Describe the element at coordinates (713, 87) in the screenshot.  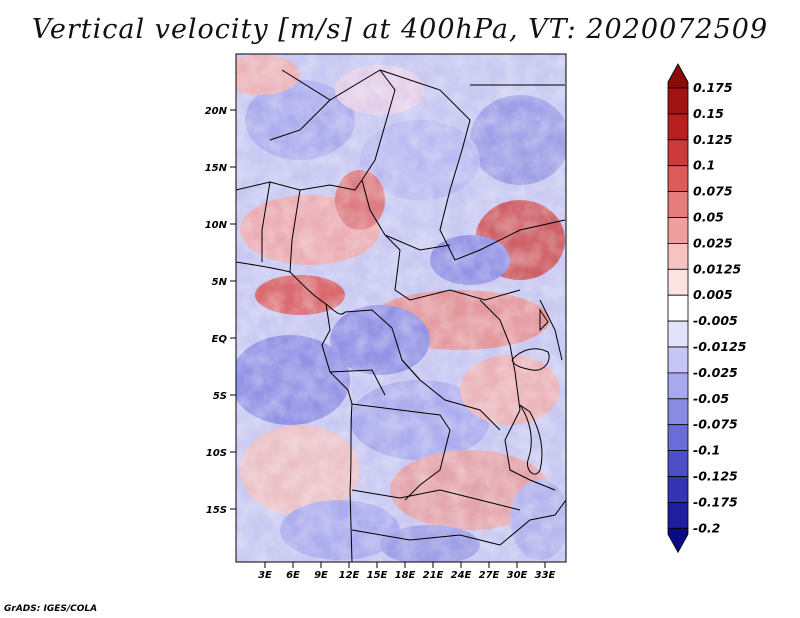
I see `colorbar-level-label: 0.175` at that location.